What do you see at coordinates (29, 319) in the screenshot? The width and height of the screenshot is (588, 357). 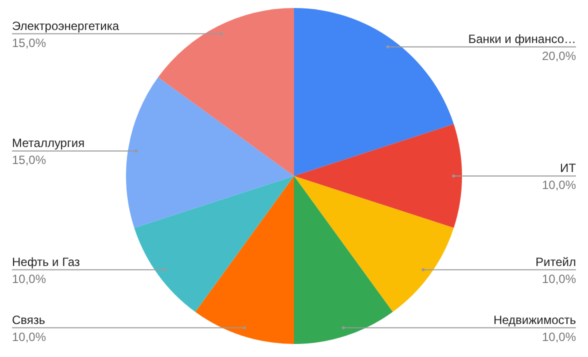 I see `slice-label: Связь` at bounding box center [29, 319].